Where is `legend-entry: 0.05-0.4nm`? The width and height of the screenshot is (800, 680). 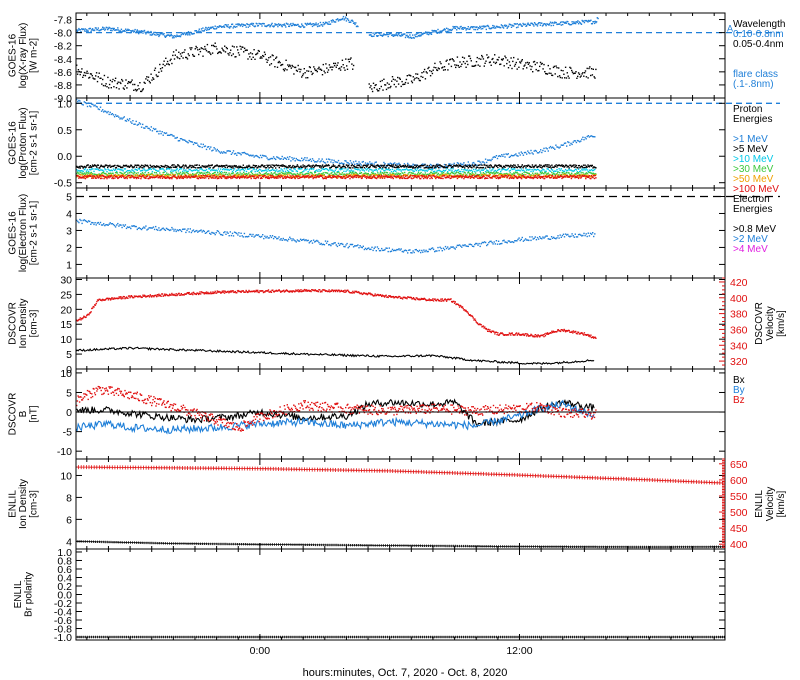
legend-entry: 0.05-0.4nm is located at coordinates (758, 44).